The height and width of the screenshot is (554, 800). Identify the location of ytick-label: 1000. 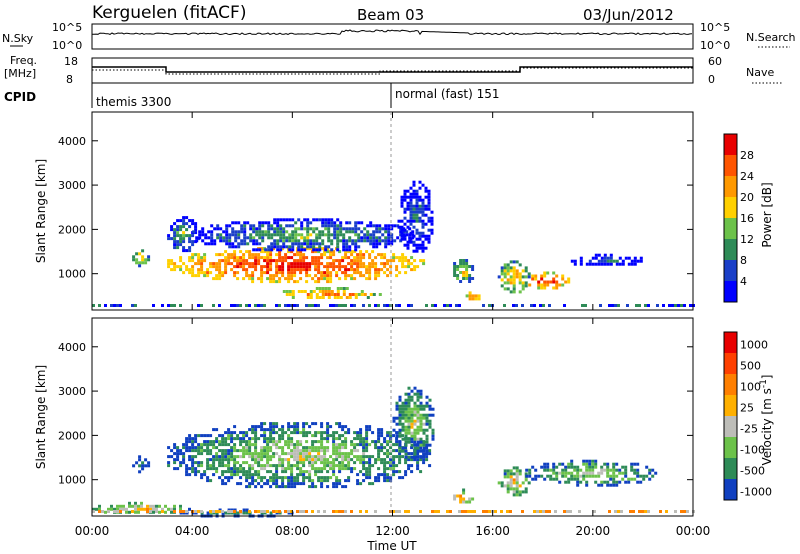
(72, 480).